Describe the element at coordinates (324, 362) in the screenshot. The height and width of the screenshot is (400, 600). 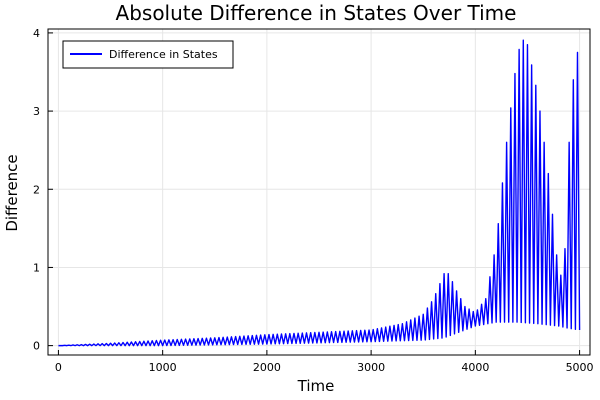
I see `x-axis: 0 1000 2000 3000 4000 5000` at that location.